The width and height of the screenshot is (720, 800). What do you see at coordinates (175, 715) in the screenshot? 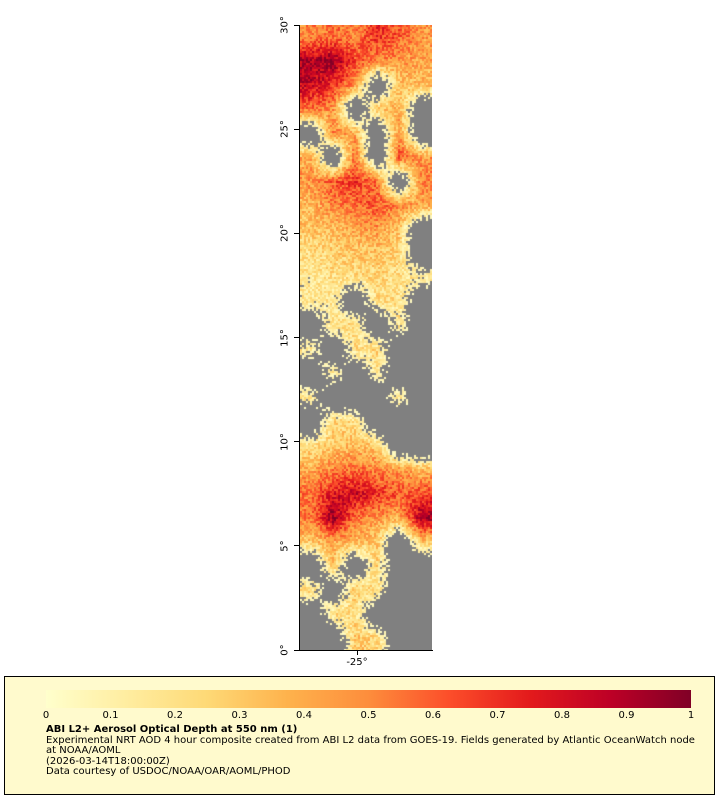
I see `colorbar-tick-label: 0.2` at bounding box center [175, 715].